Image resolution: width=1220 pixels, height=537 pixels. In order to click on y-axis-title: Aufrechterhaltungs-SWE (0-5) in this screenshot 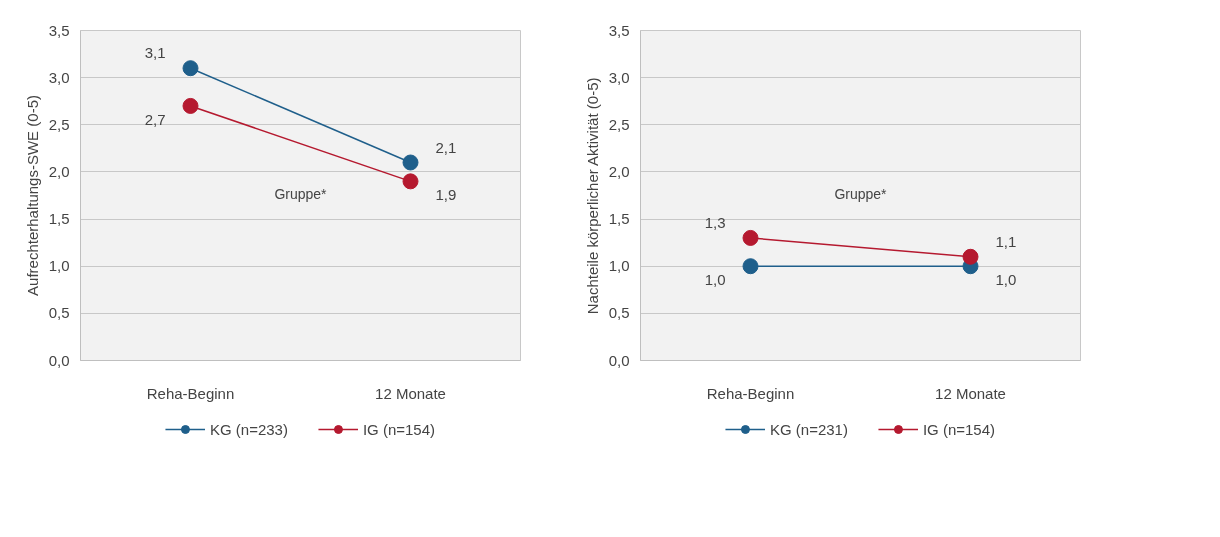, I will do `click(32, 195)`.